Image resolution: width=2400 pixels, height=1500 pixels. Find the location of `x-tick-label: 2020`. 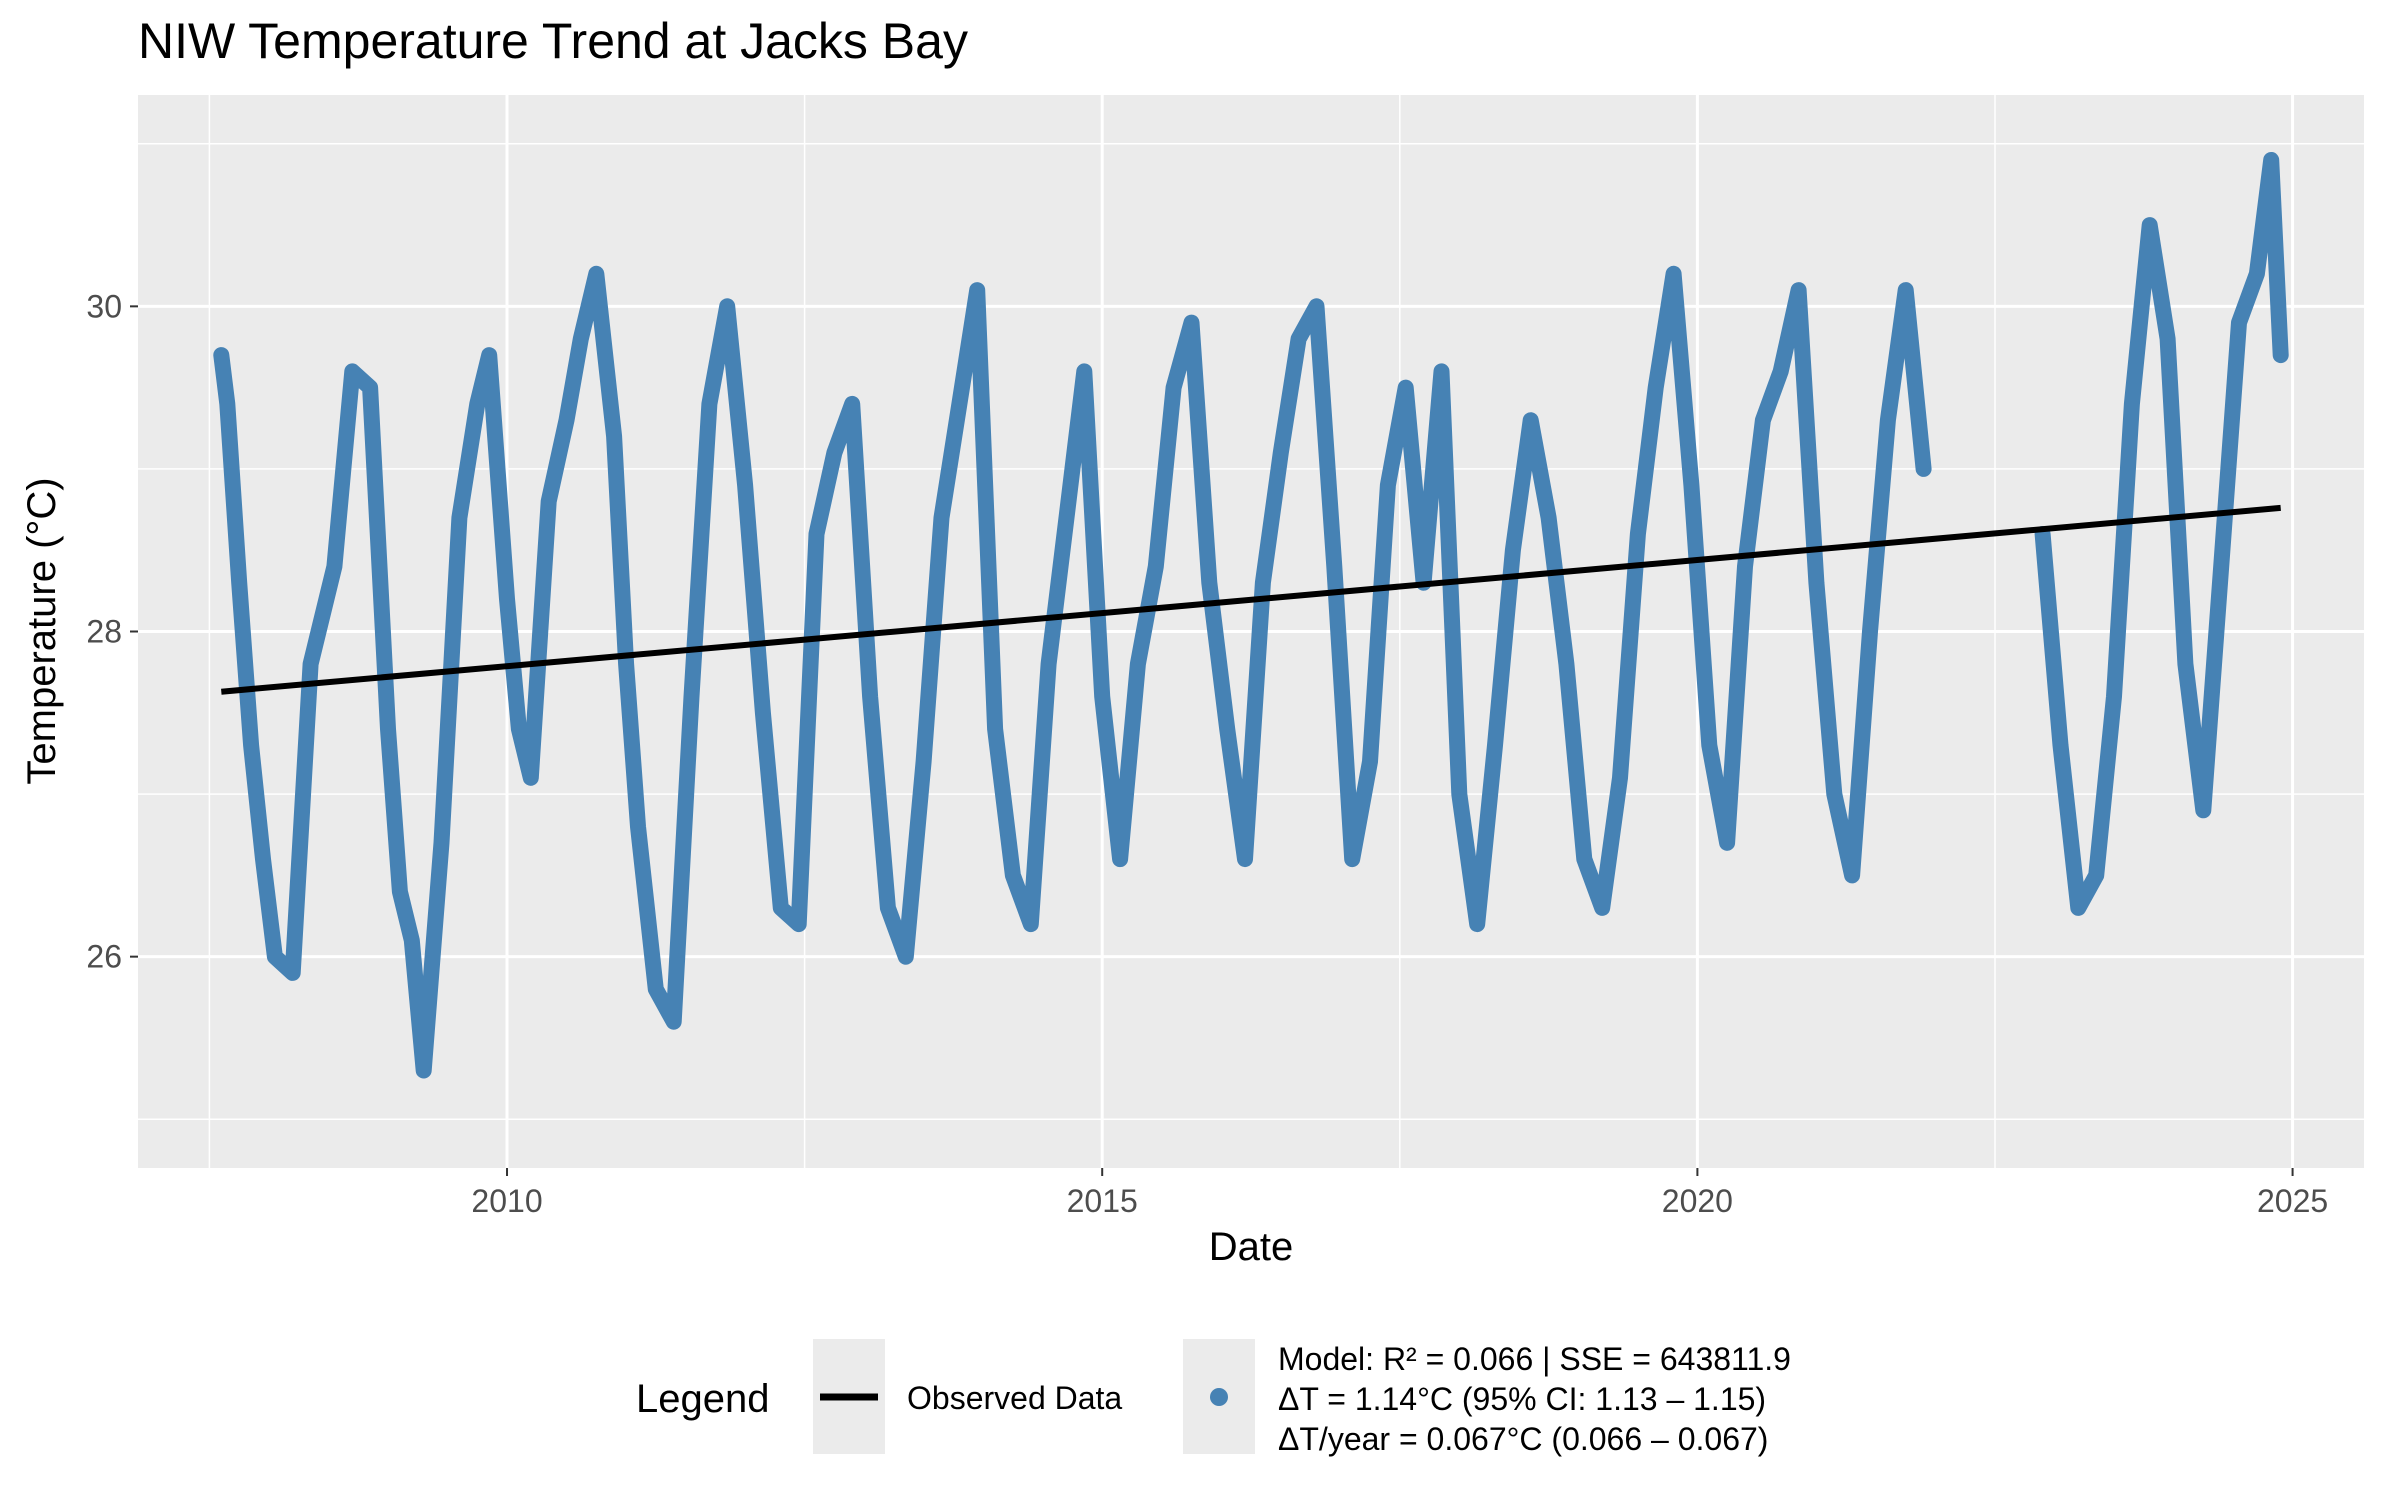

x-tick-label: 2020 is located at coordinates (1697, 1201).